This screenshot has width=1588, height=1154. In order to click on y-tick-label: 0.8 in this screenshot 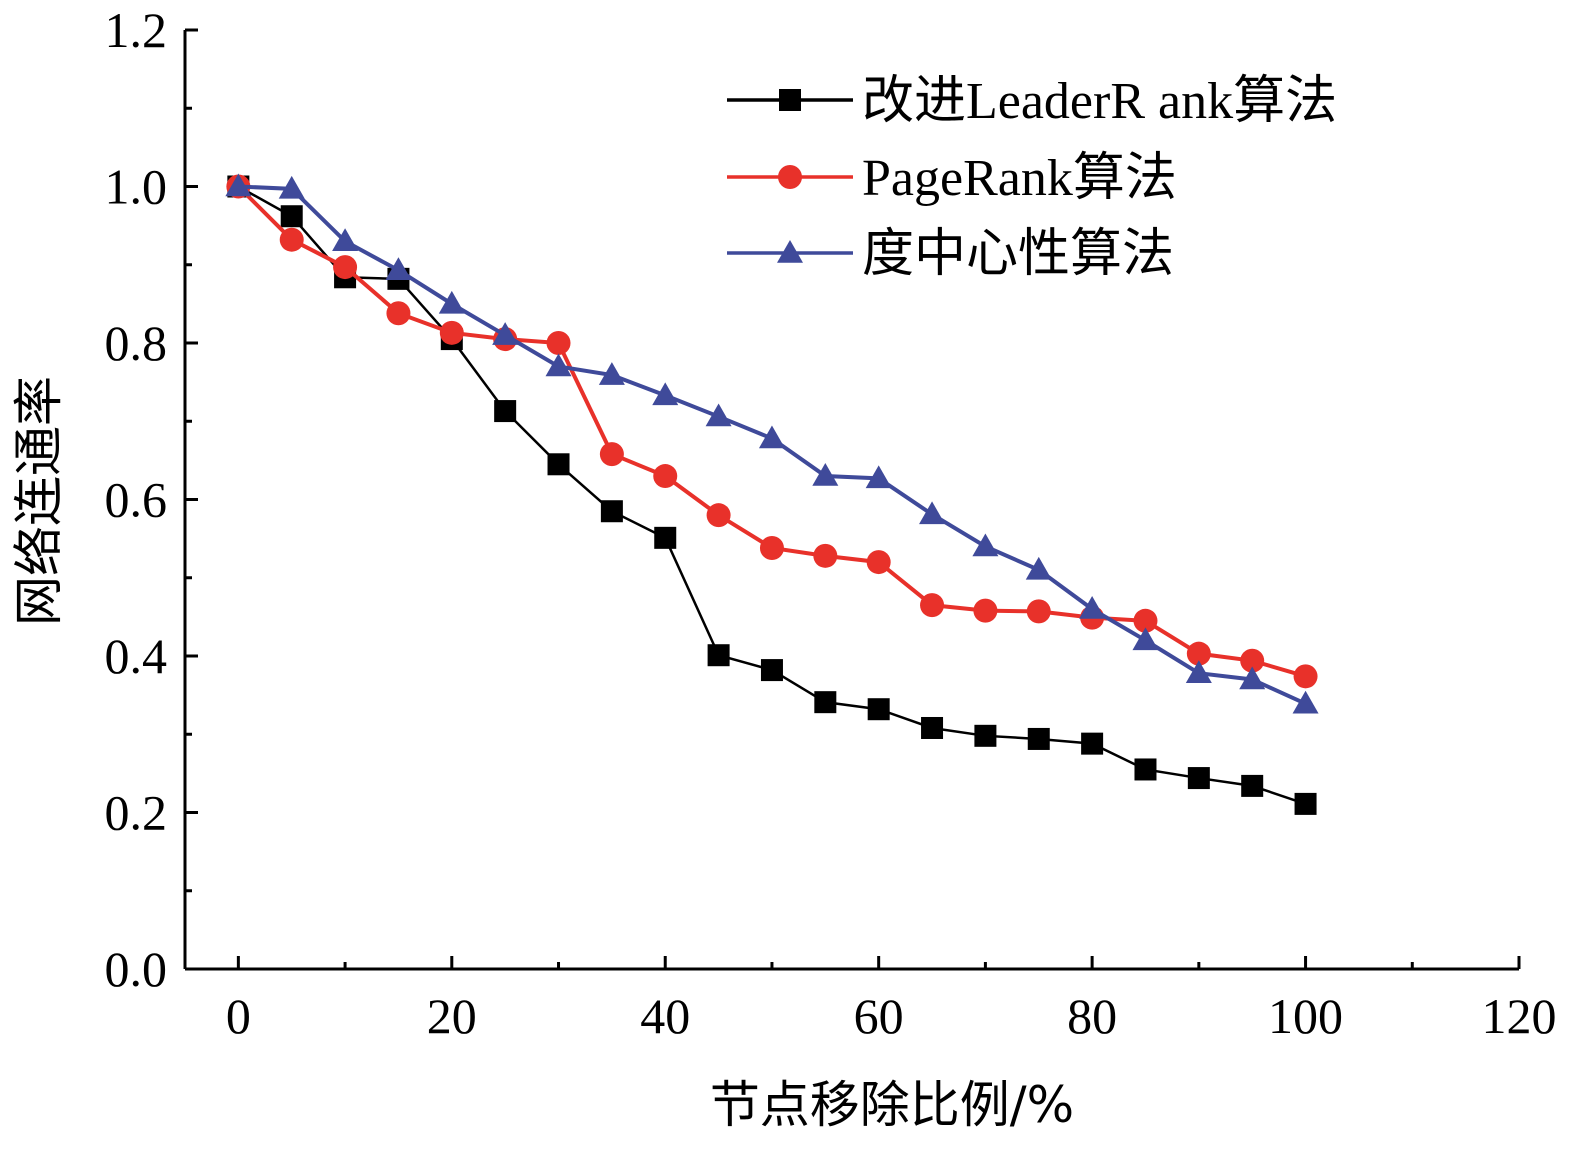, I will do `click(136, 343)`.